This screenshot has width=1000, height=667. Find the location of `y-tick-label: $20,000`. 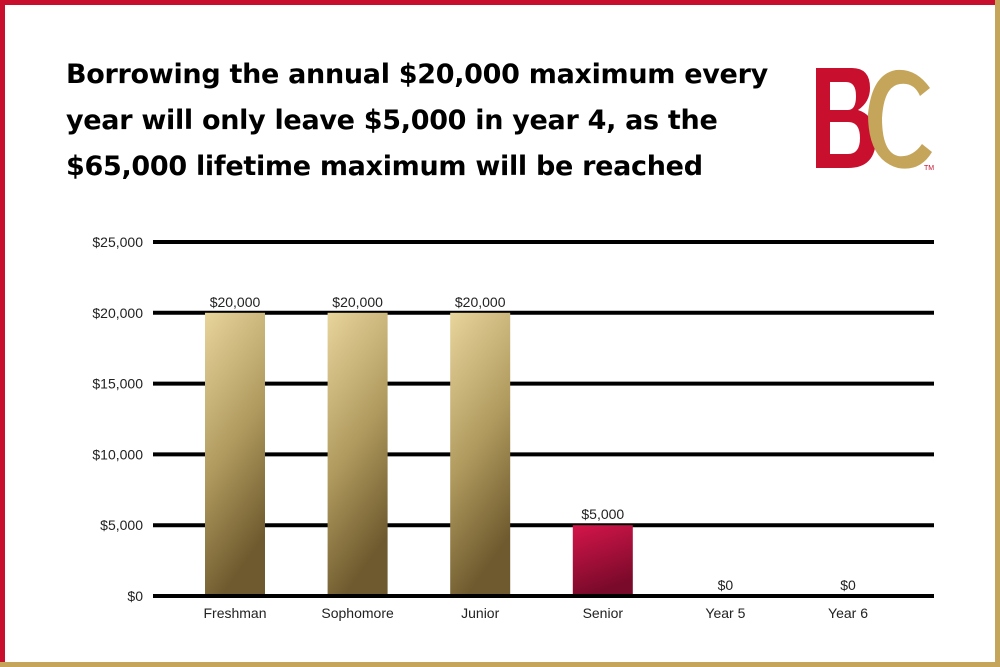

y-tick-label: $20,000 is located at coordinates (117, 313).